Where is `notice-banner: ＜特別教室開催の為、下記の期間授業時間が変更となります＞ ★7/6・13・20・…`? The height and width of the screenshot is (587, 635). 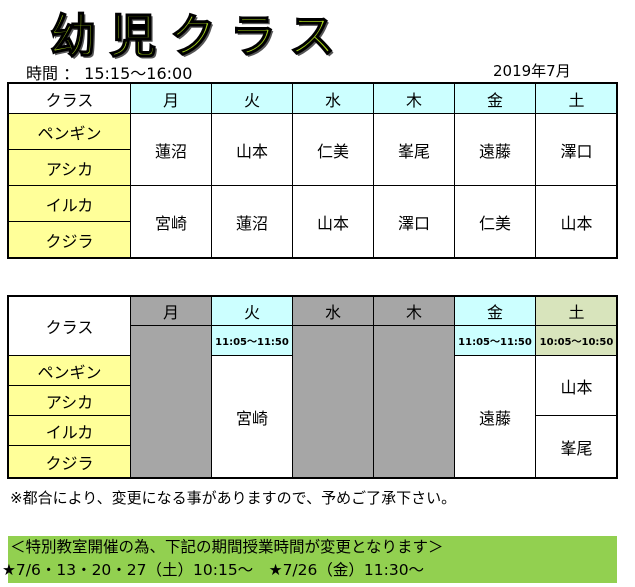
notice-banner: ＜特別教室開催の為、下記の期間授業時間が変更となります＞ ★7/6・13・20・… is located at coordinates (309, 559).